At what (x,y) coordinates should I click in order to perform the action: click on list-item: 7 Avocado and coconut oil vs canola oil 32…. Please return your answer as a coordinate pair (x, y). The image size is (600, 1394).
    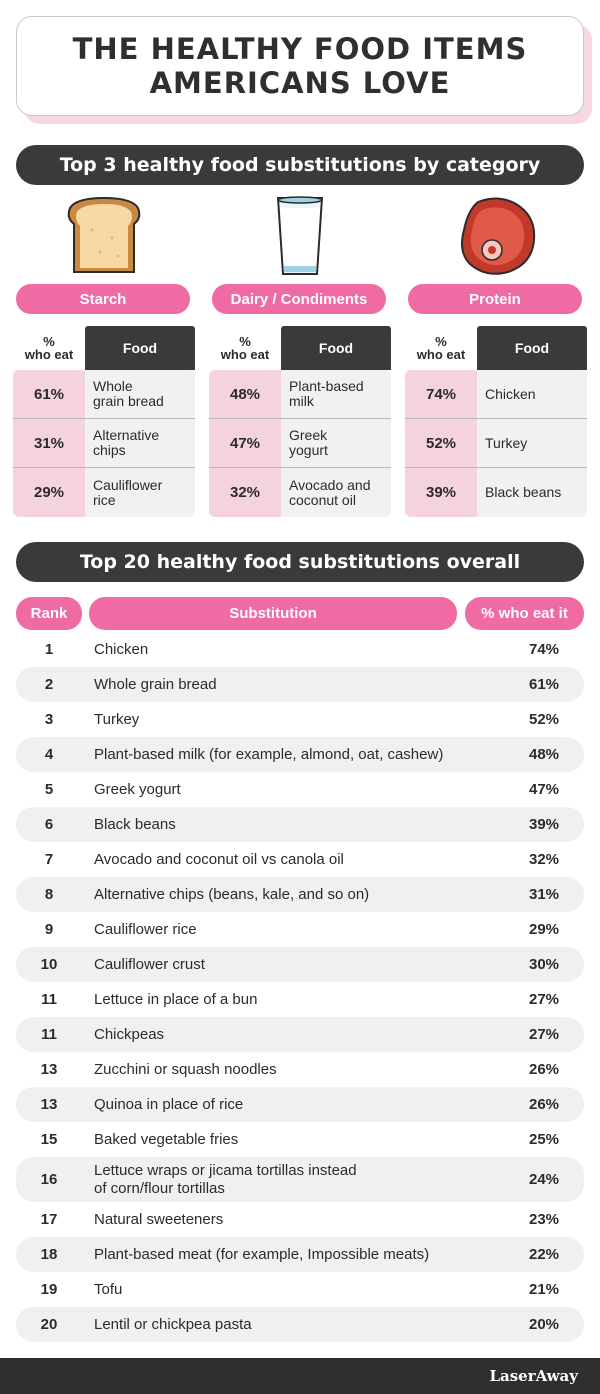
    Looking at the image, I should click on (302, 859).